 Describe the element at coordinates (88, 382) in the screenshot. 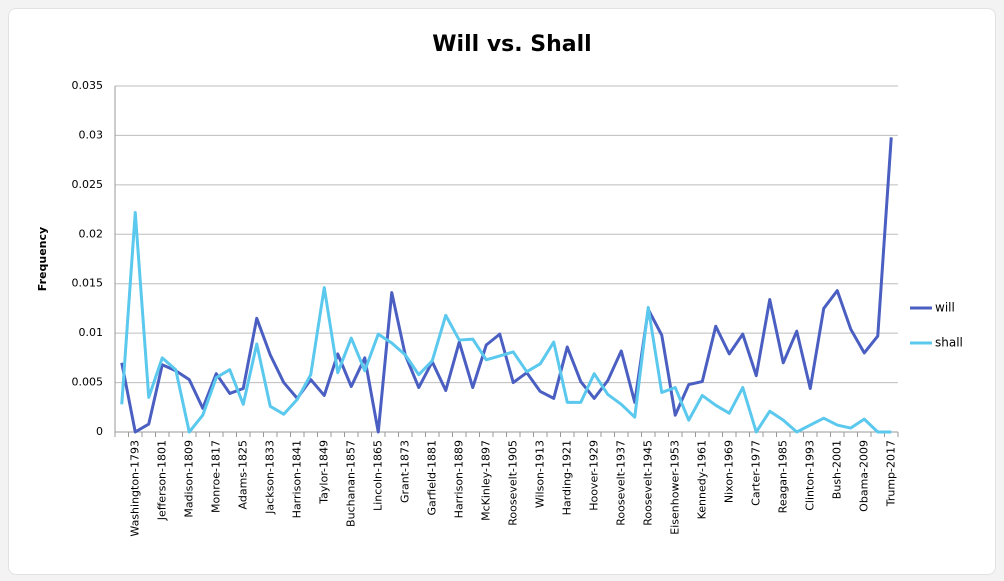

I see `y-tick-label: 0.005` at that location.